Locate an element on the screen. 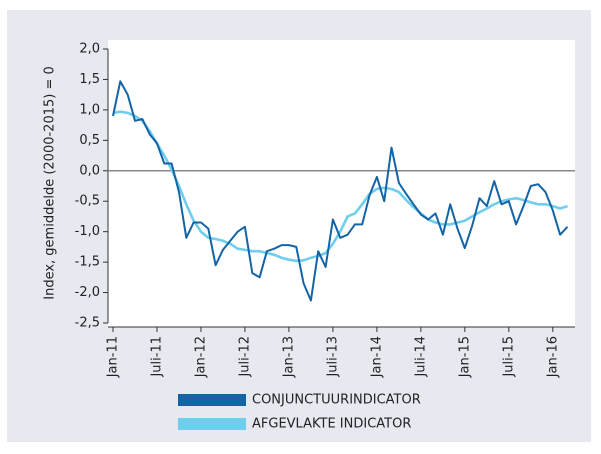  y-tick-label: -1,5 is located at coordinates (87, 262).